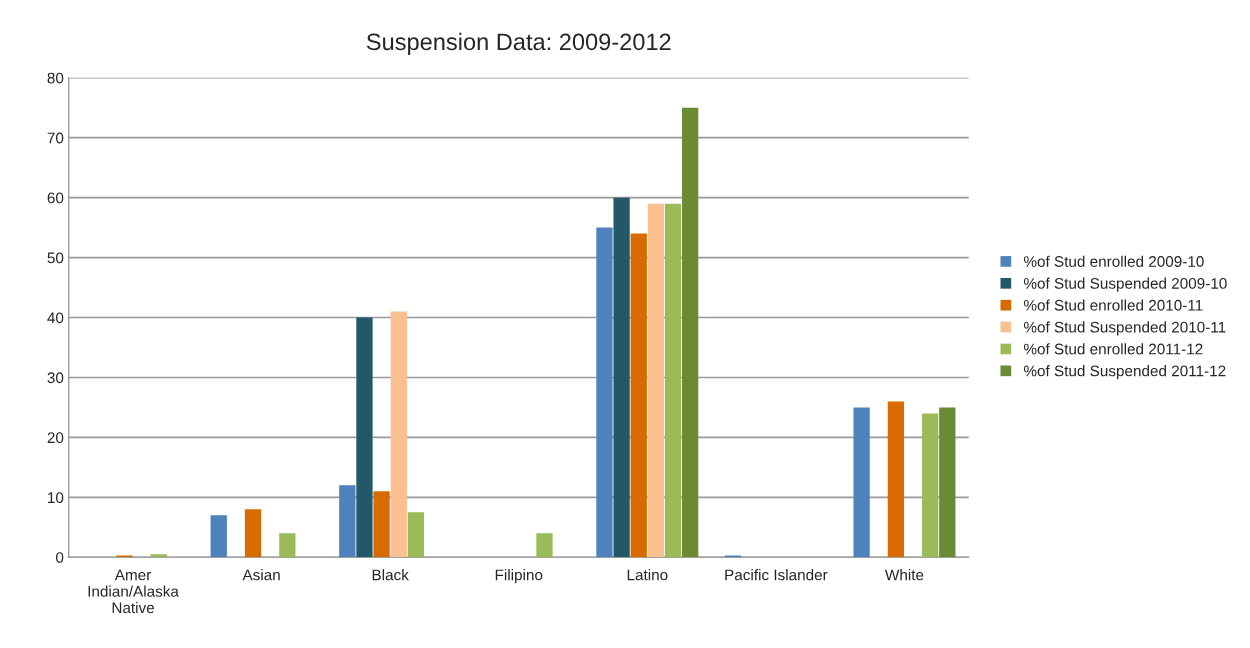 This screenshot has height=648, width=1250. Describe the element at coordinates (55, 438) in the screenshot. I see `y-tick-label: 20` at that location.